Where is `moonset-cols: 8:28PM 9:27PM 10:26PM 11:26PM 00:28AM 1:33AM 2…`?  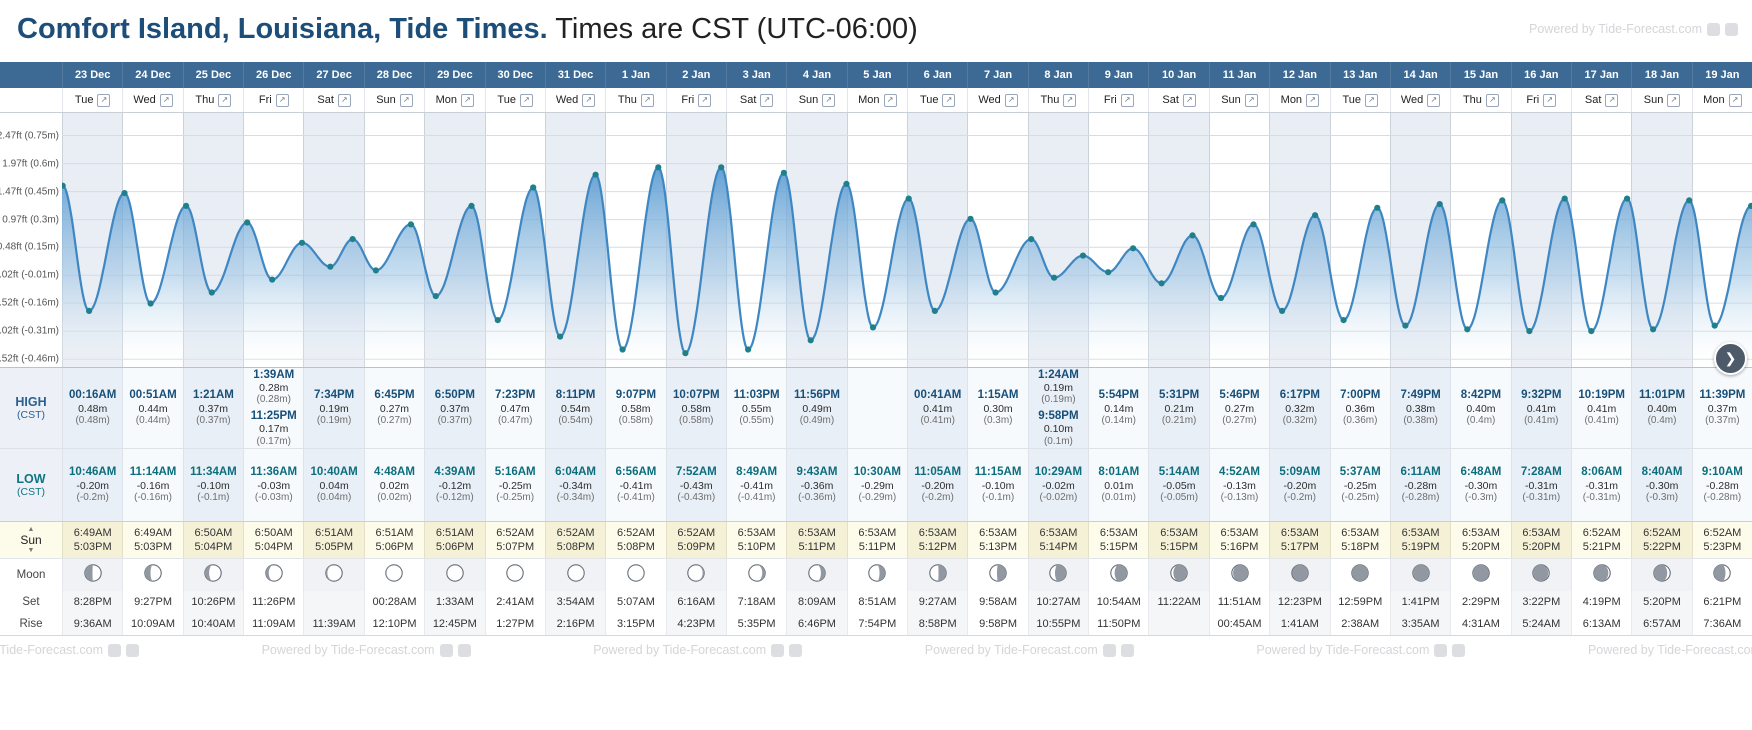
moonset-cols: 8:28PM 9:27PM 10:26PM 11:26PM 00:28AM 1:33AM 2… is located at coordinates (907, 602).